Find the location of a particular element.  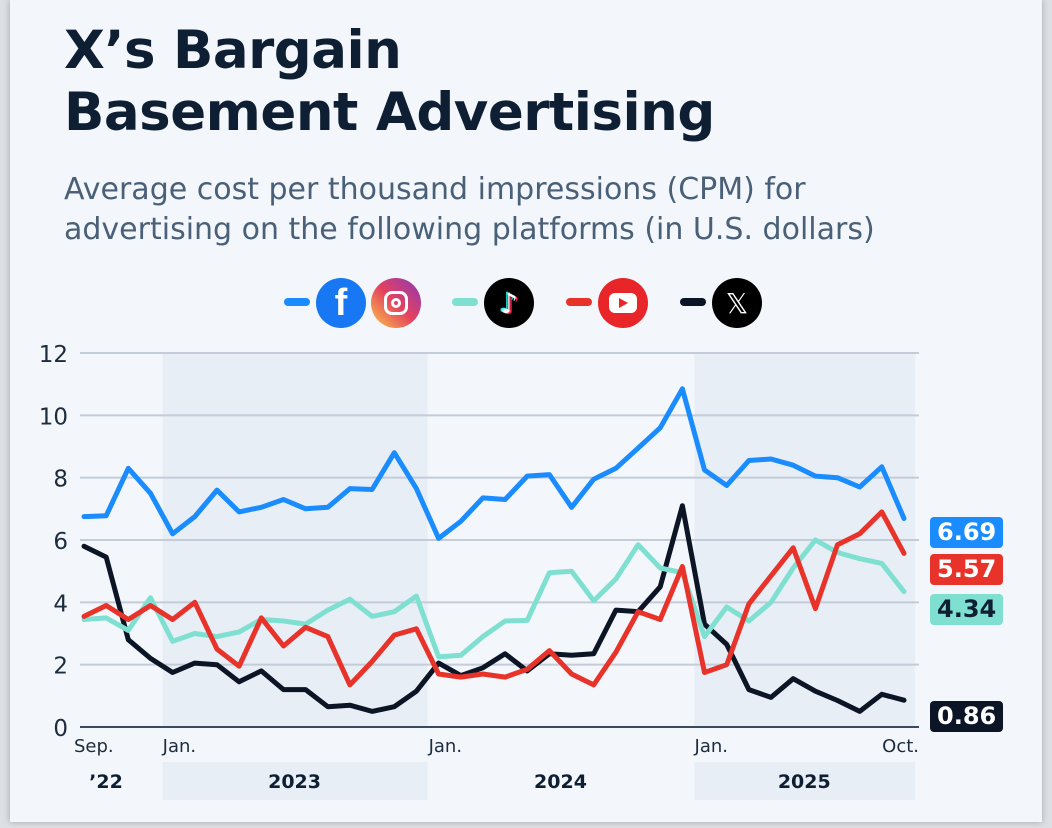

title-line-2: Basement Advertising is located at coordinates (389, 112).